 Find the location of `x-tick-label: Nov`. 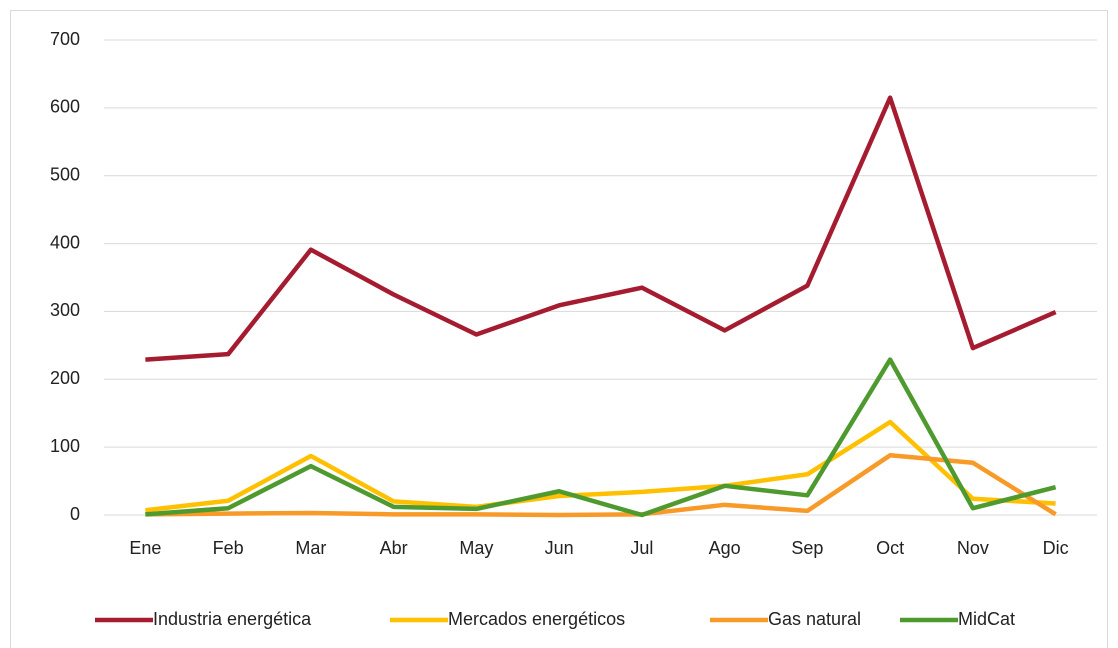

x-tick-label: Nov is located at coordinates (973, 548).